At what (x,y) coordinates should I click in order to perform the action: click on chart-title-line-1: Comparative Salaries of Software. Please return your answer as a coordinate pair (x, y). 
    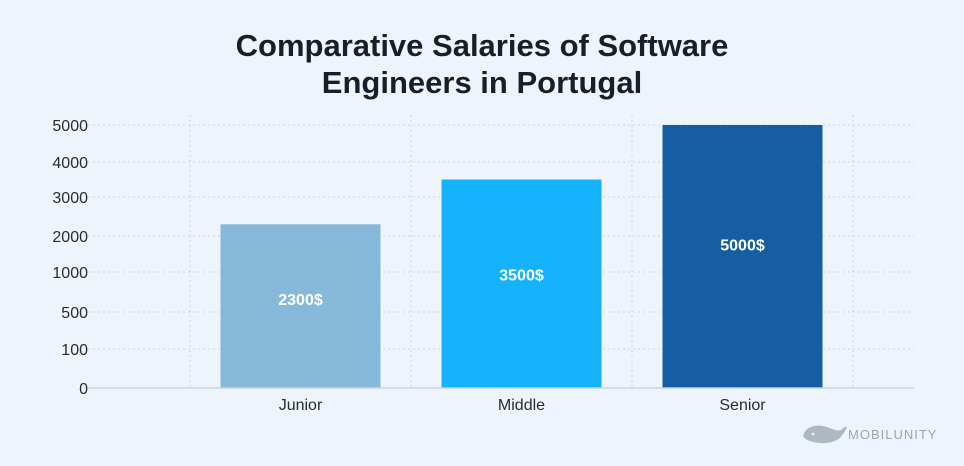
    Looking at the image, I should click on (482, 45).